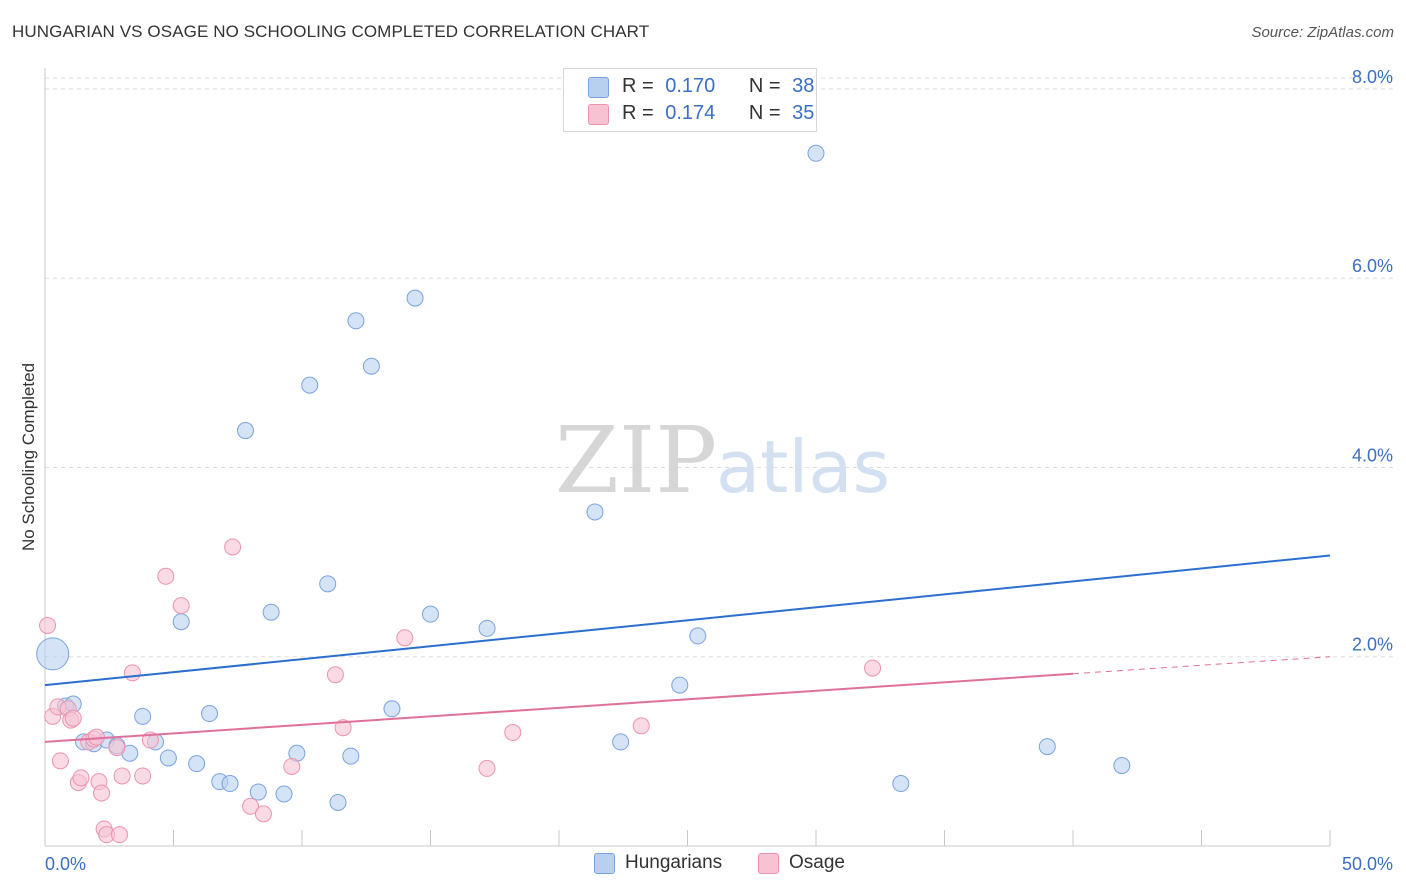 The width and height of the screenshot is (1406, 892). What do you see at coordinates (28, 457) in the screenshot?
I see `y-axis-label: No Schooling Completed` at bounding box center [28, 457].